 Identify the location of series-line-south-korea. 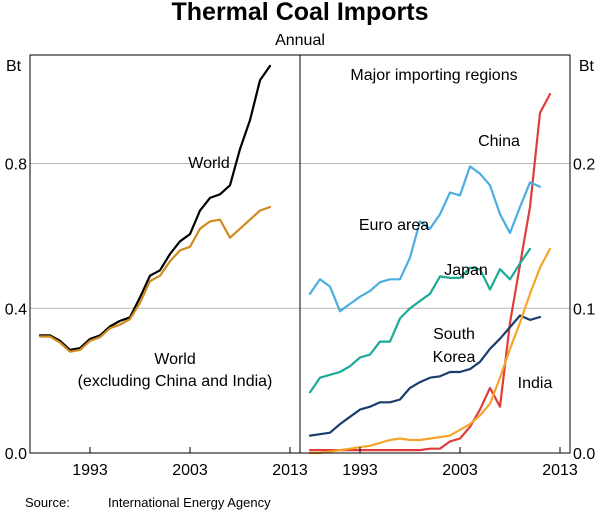
(425, 375).